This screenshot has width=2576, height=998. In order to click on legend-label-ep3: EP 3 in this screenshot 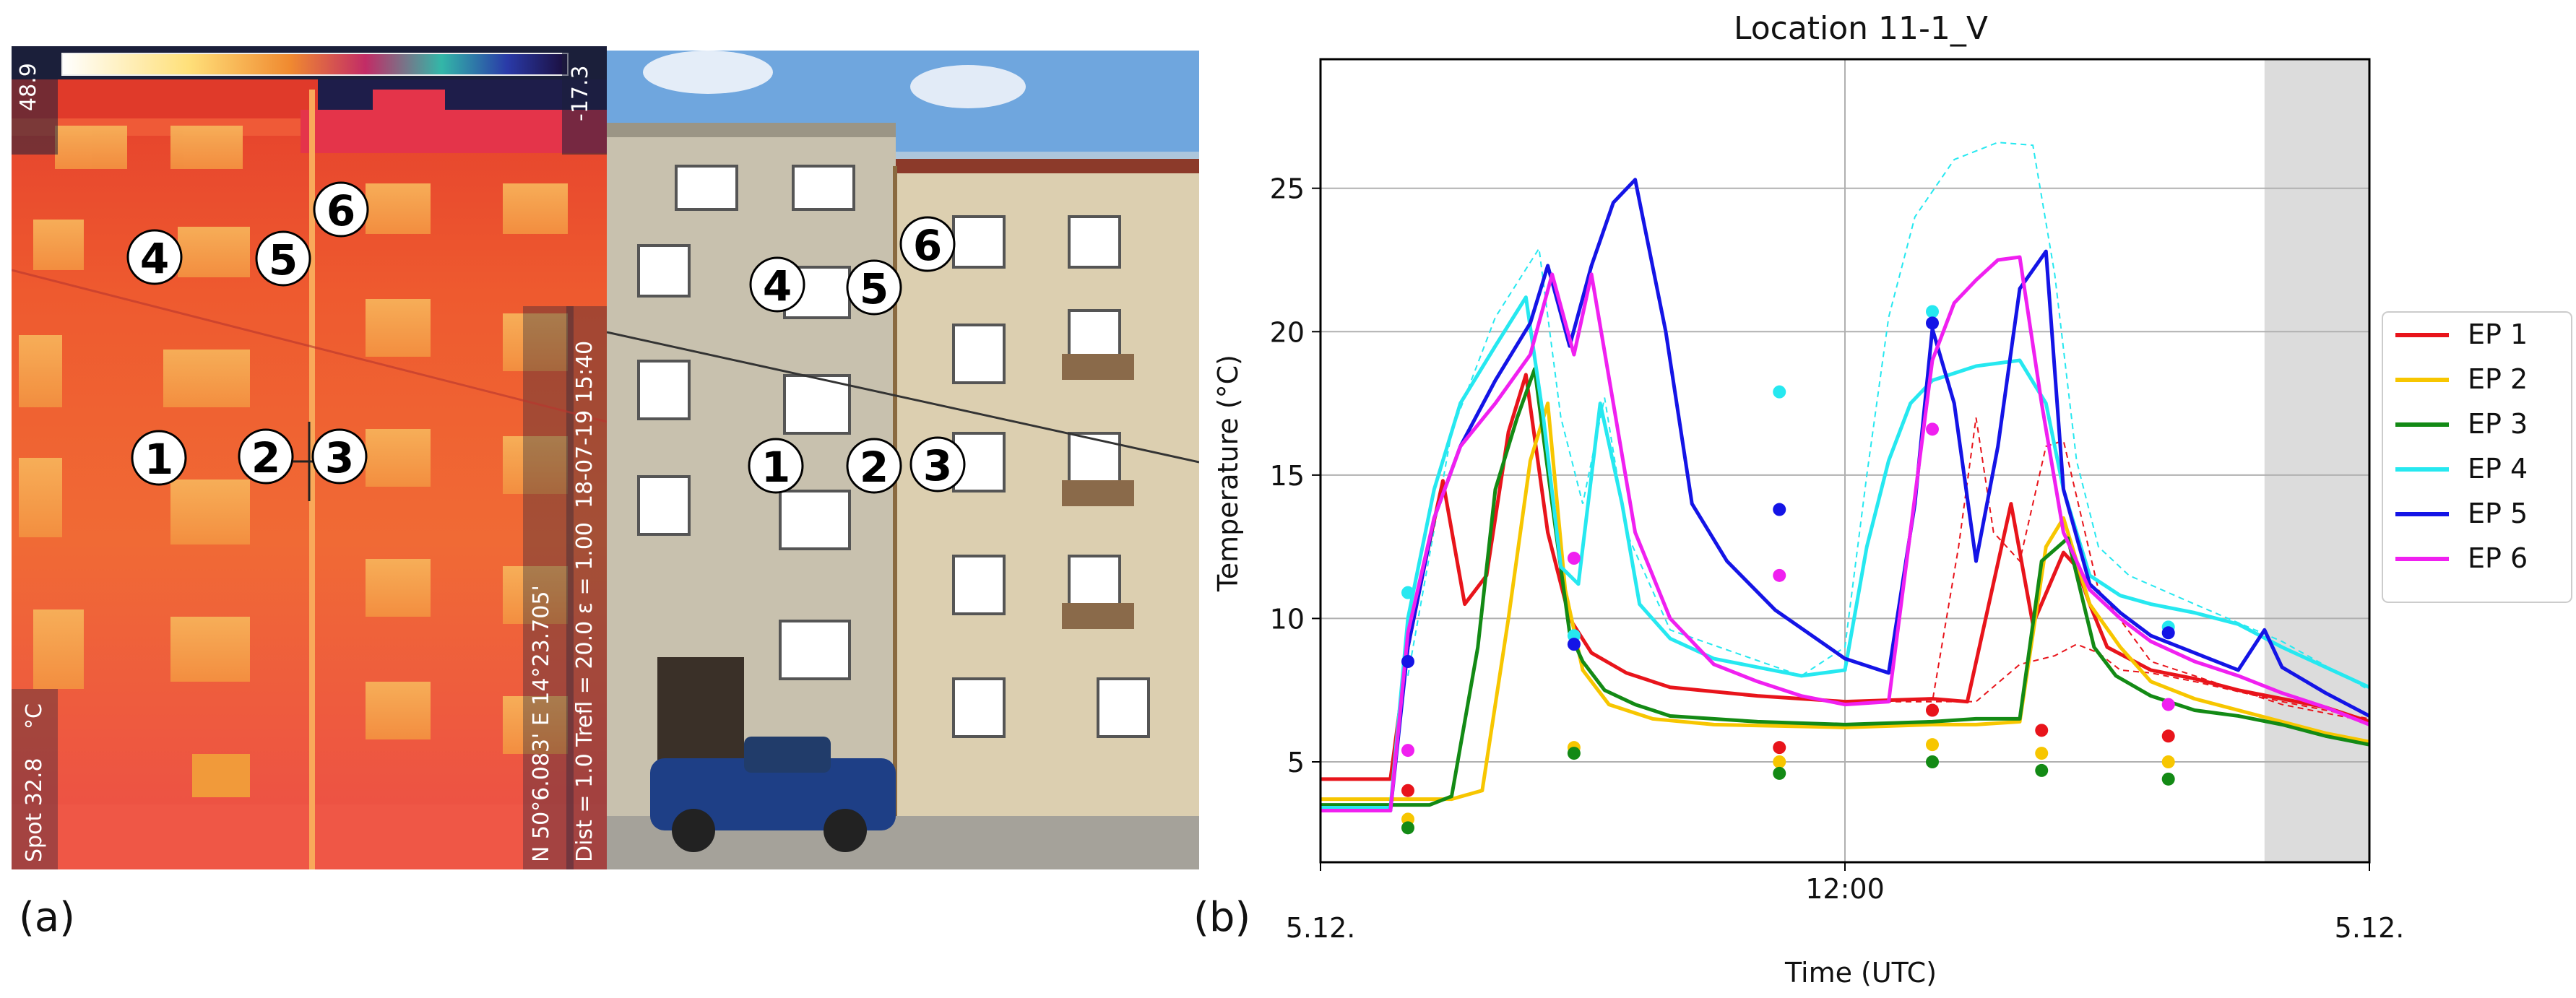, I will do `click(2498, 424)`.